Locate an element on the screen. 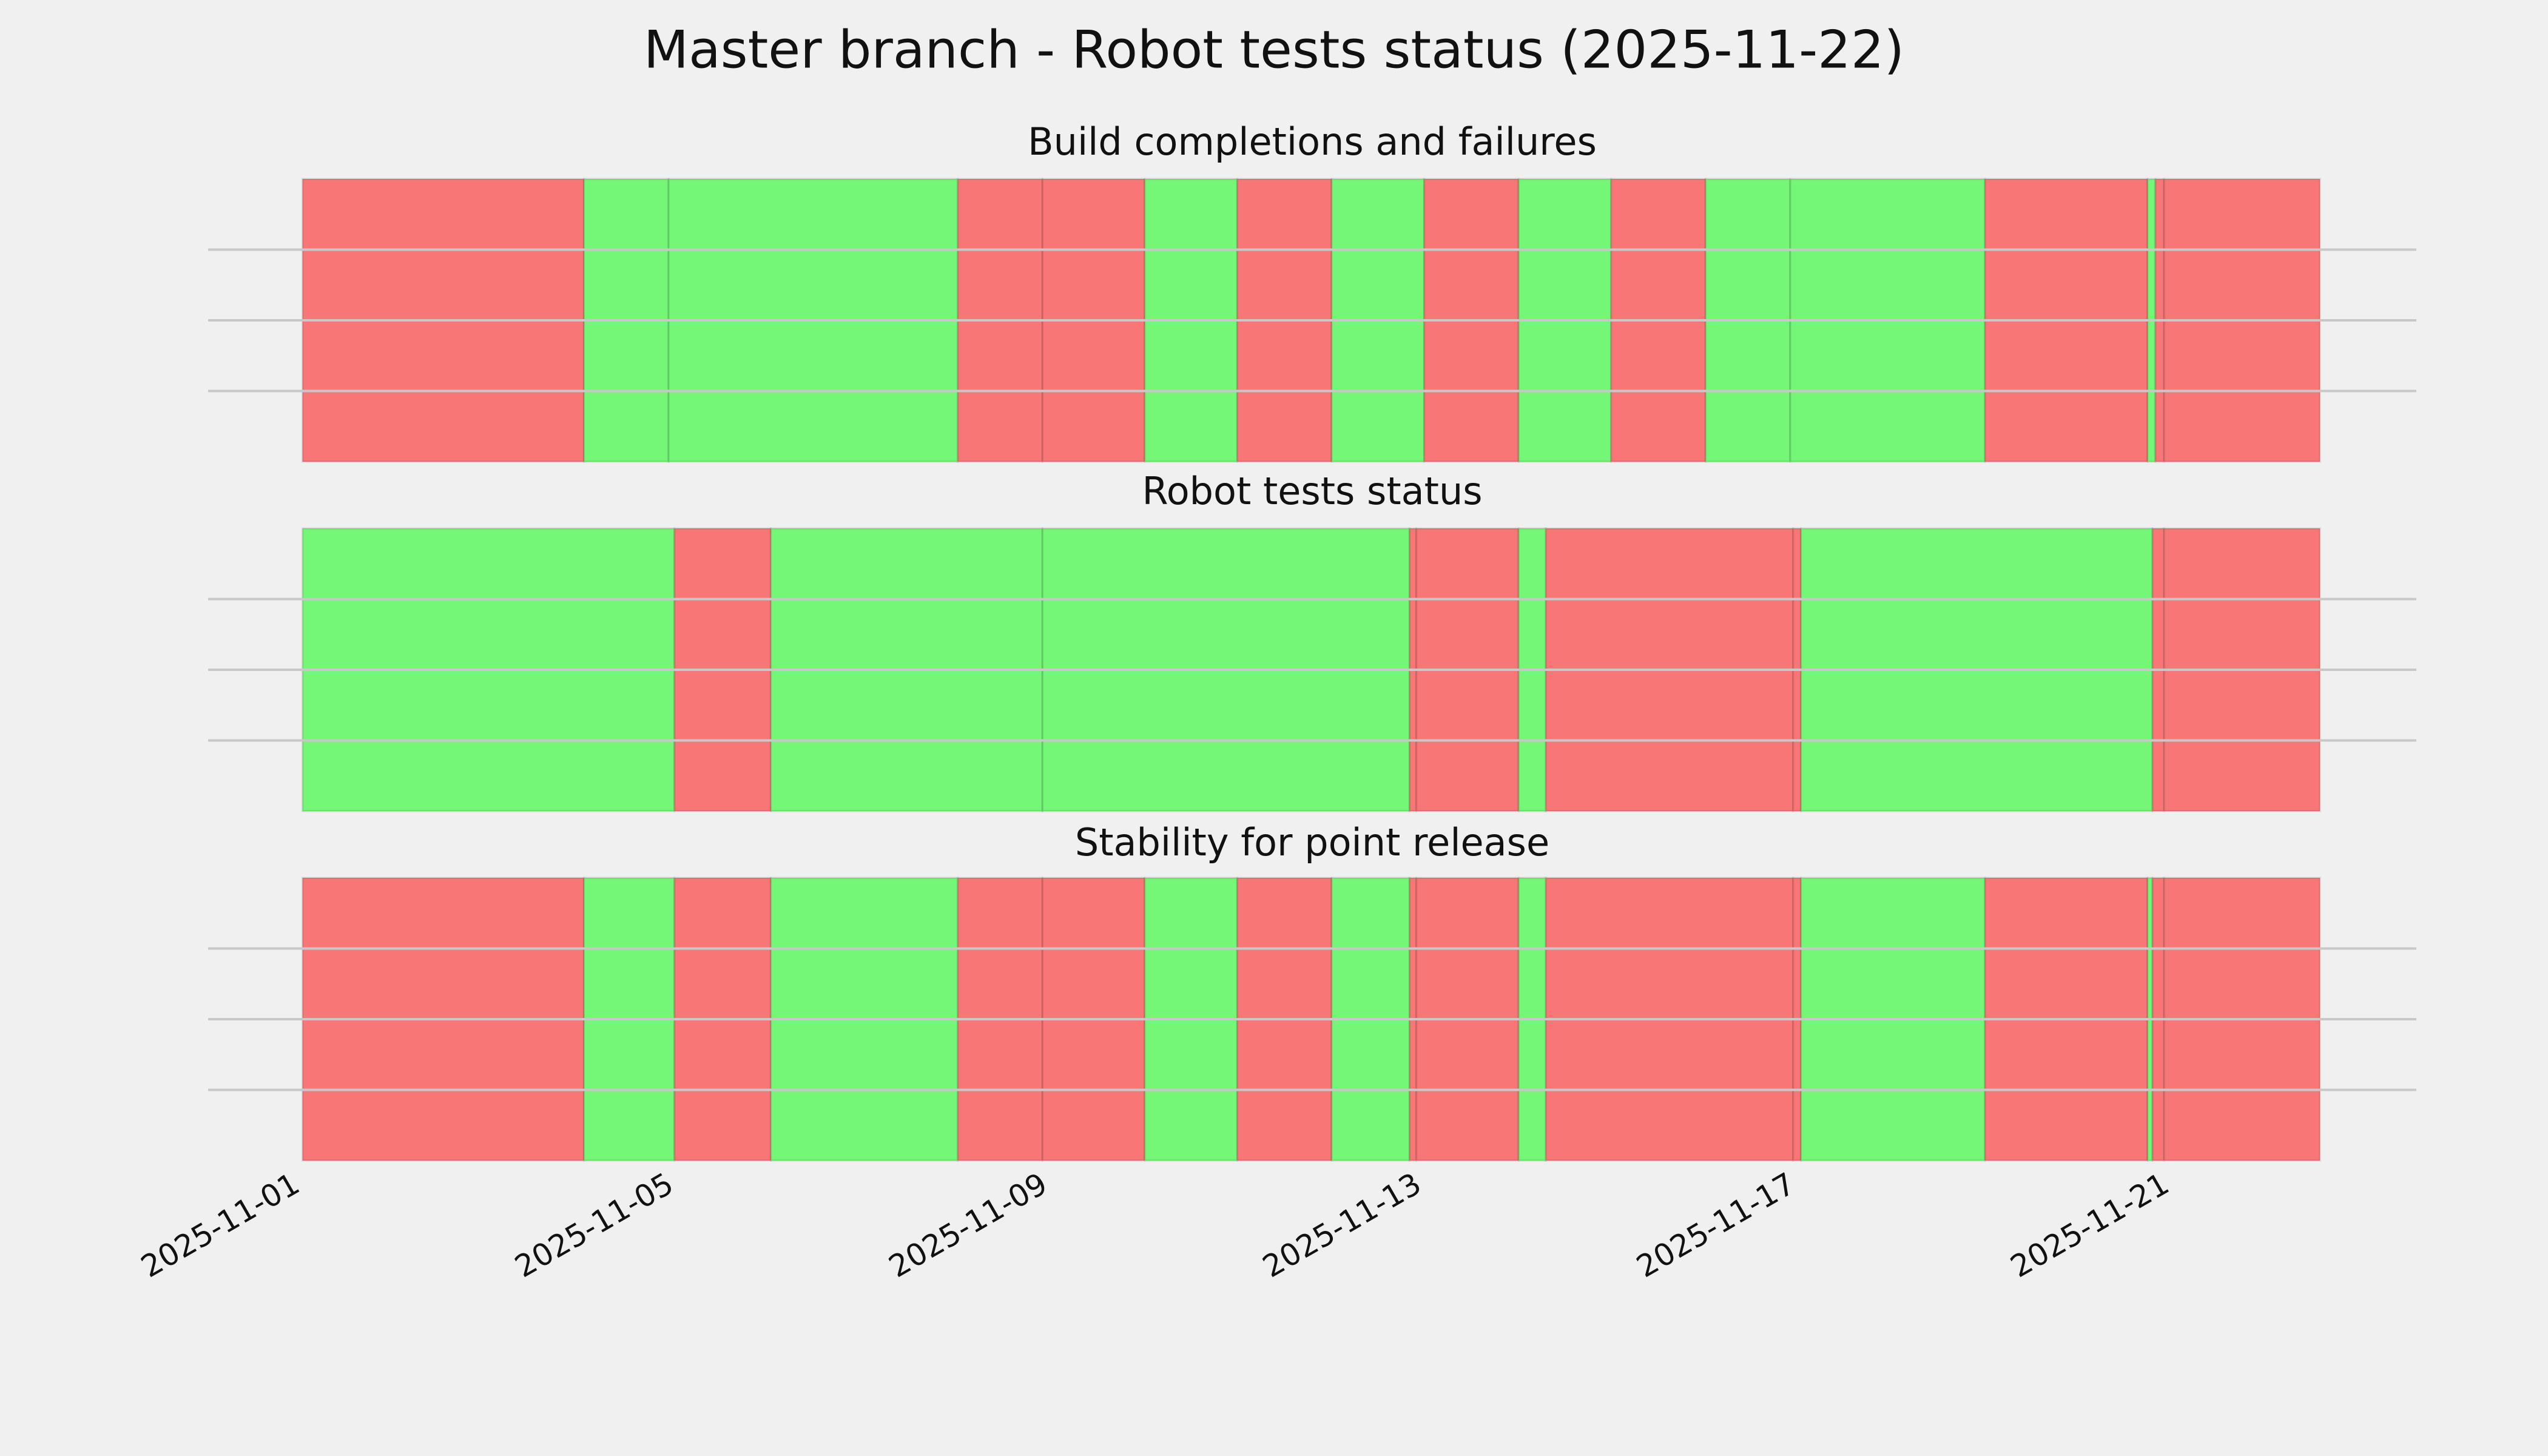 The height and width of the screenshot is (1456, 2548). subplot-title: Robot tests status is located at coordinates (1312, 491).